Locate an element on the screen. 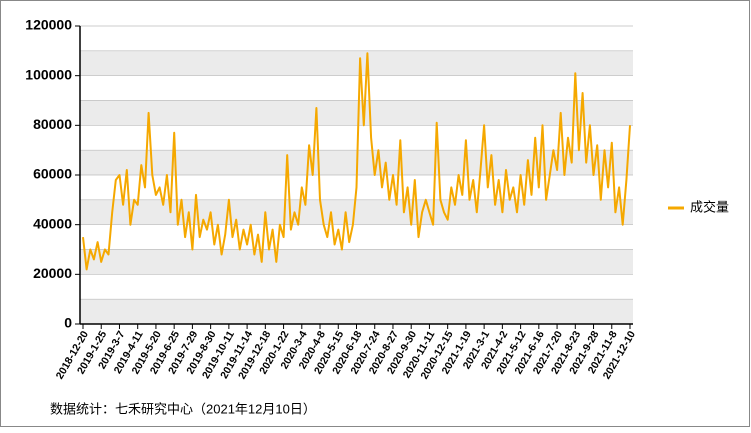 The image size is (751, 433). source-note: 数据统计：七禾研究中心（2021年12月10日） is located at coordinates (183, 408).